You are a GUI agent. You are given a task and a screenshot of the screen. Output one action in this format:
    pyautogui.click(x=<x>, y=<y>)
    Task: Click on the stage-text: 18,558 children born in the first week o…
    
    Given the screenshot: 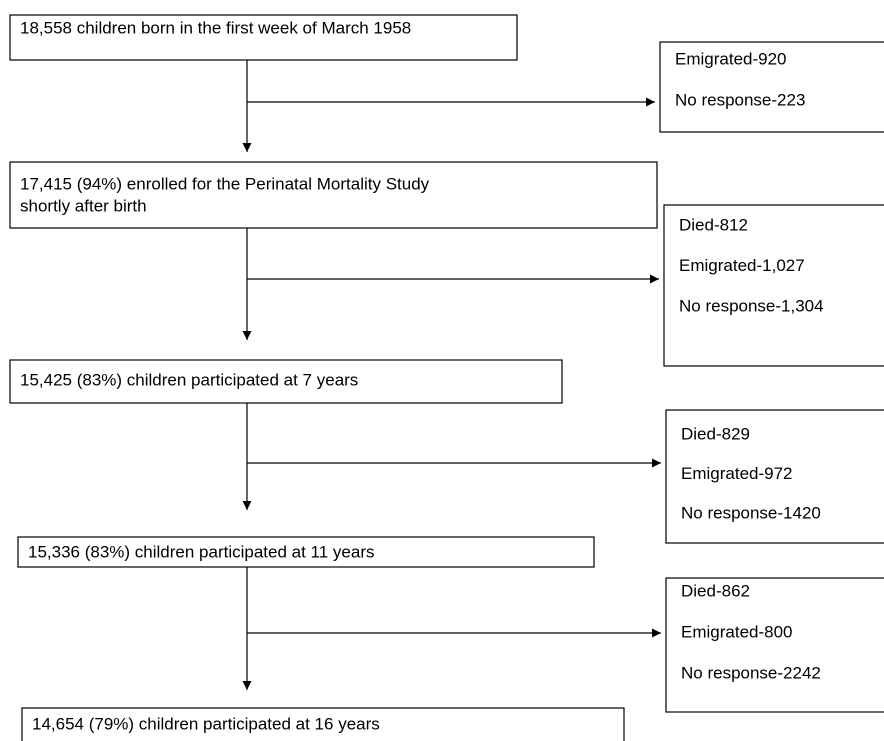 What is the action you would take?
    pyautogui.click(x=215, y=27)
    